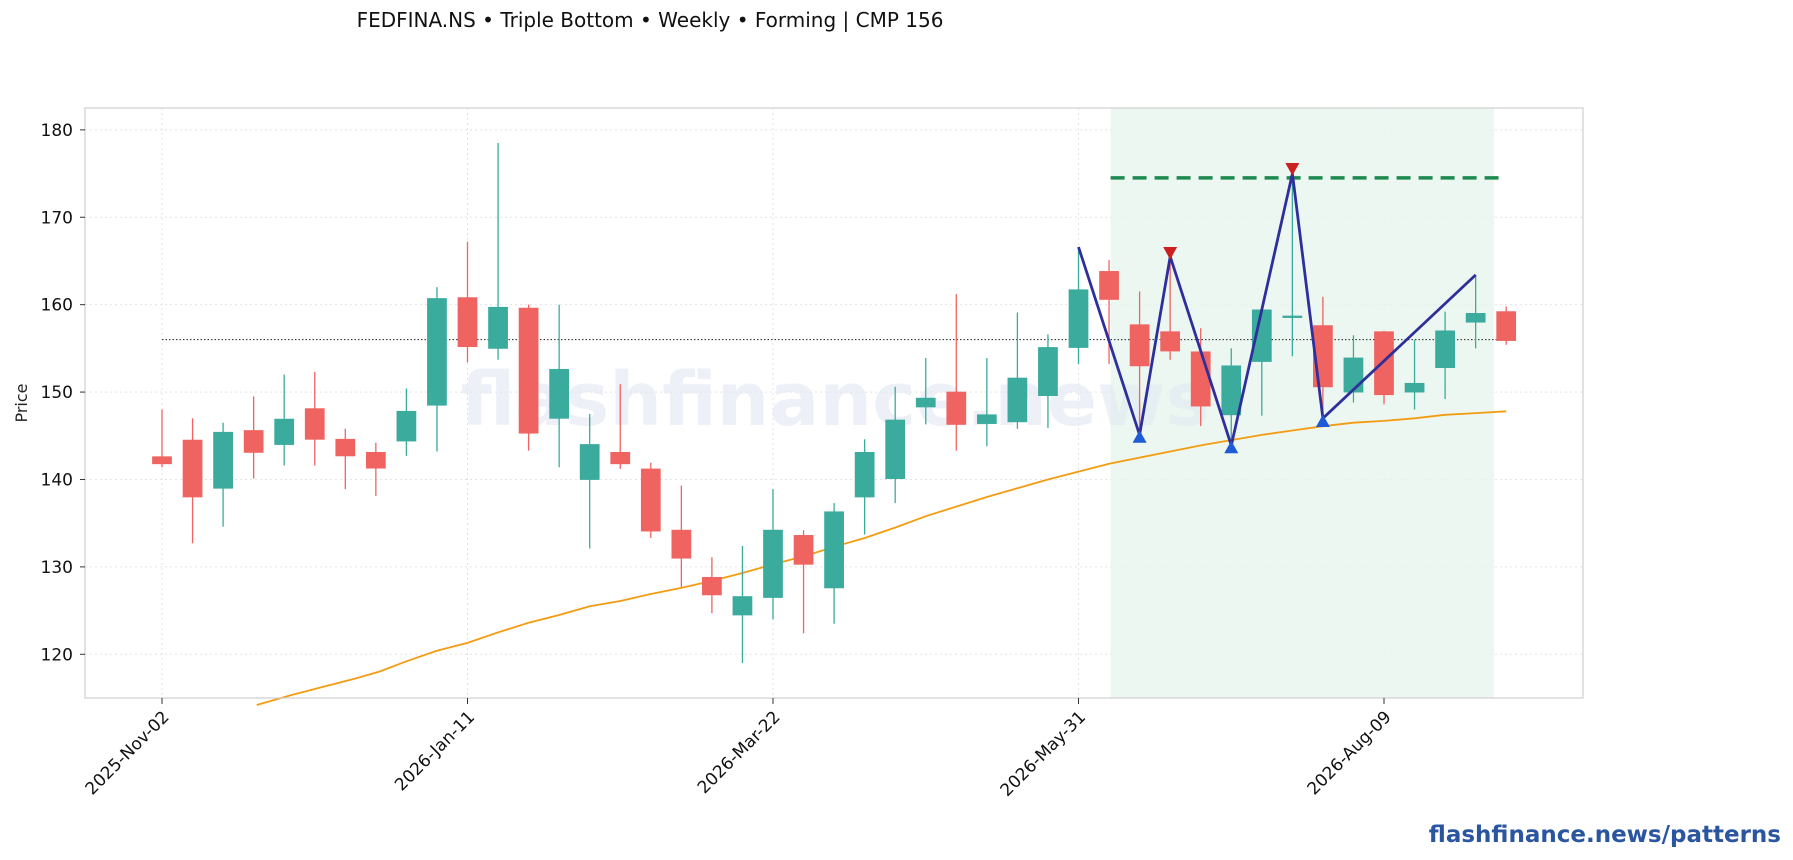  I want to click on y-tick-label: 150, so click(57, 393).